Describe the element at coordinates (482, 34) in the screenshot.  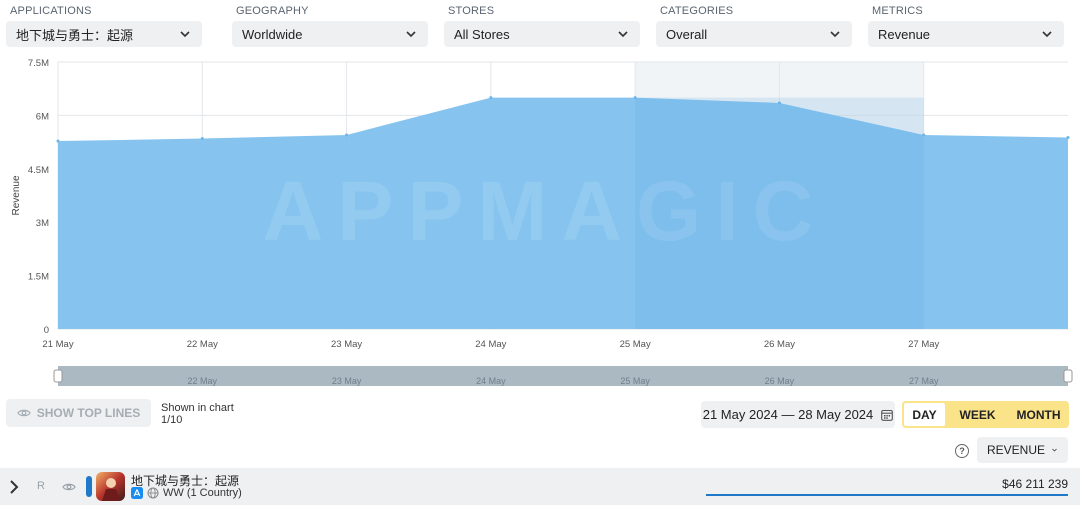
I see `filter-value: All Stores` at that location.